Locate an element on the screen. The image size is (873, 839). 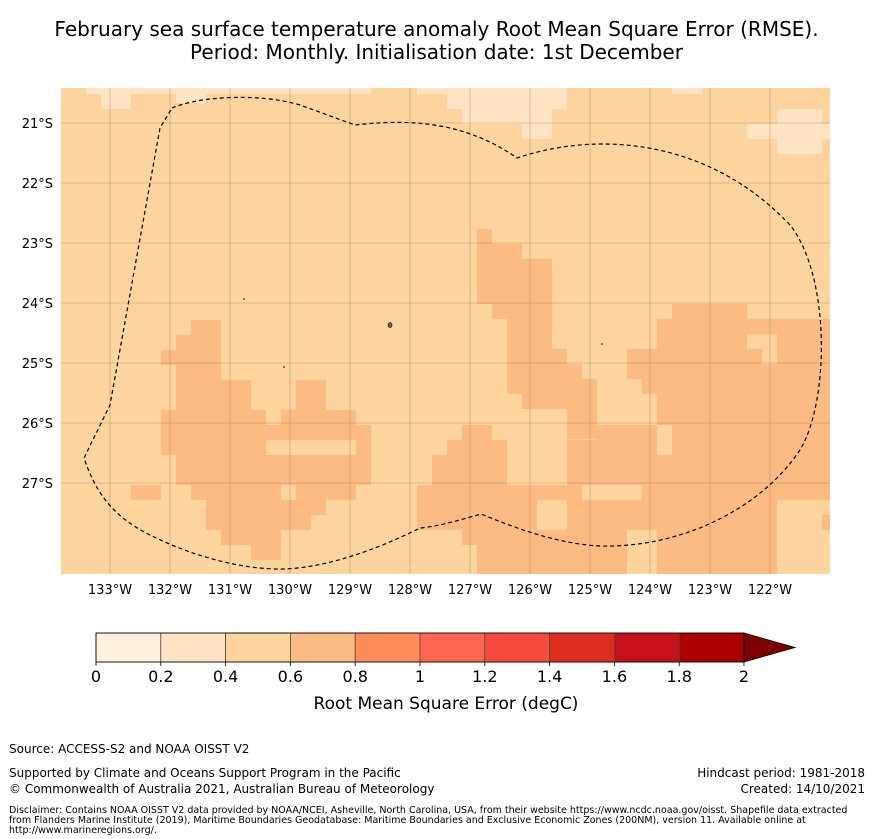
colorbar-tick-label: 1 is located at coordinates (420, 676).